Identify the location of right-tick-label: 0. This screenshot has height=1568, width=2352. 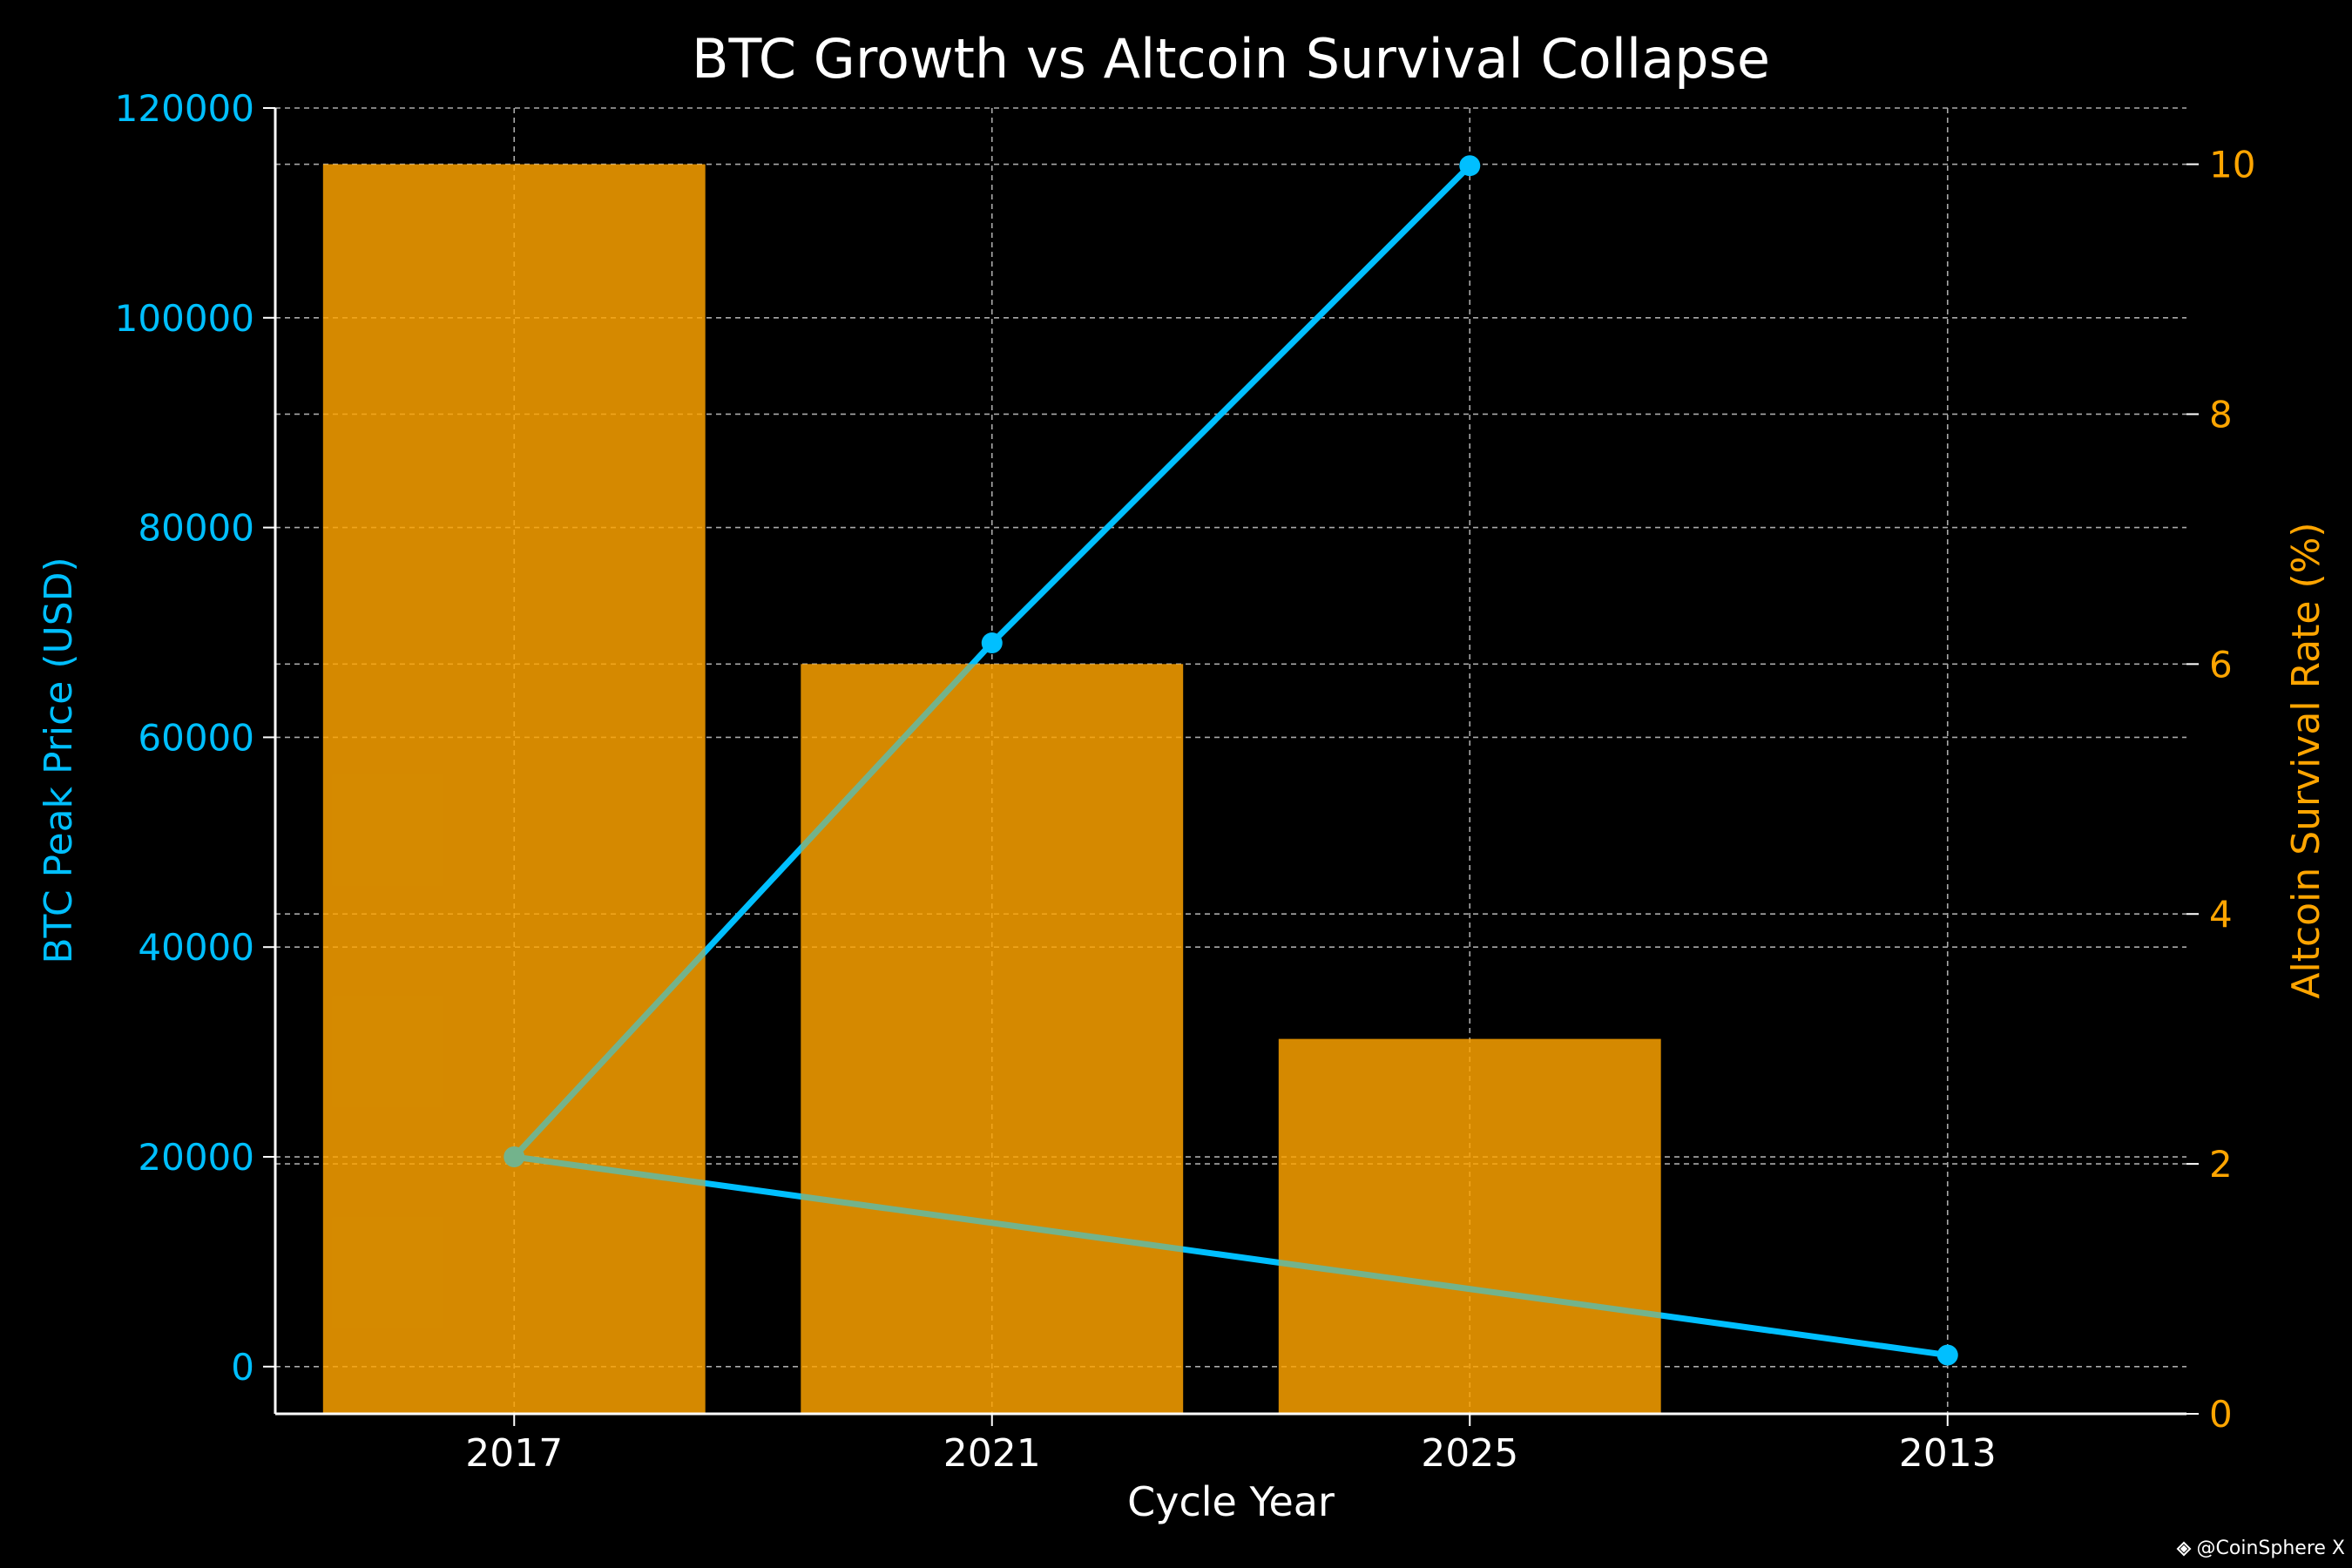
(2221, 1414).